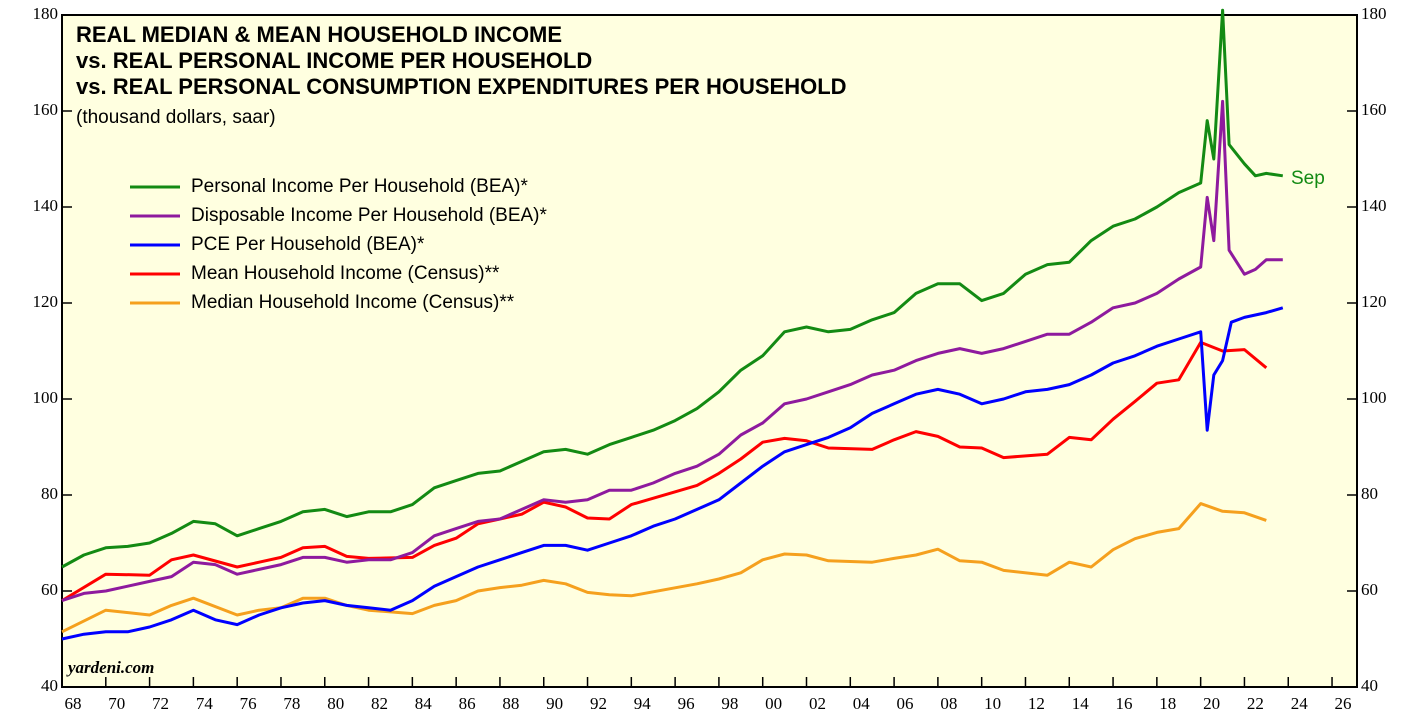 The width and height of the screenshot is (1427, 719). What do you see at coordinates (643, 703) in the screenshot?
I see `x-tick-label: 94` at bounding box center [643, 703].